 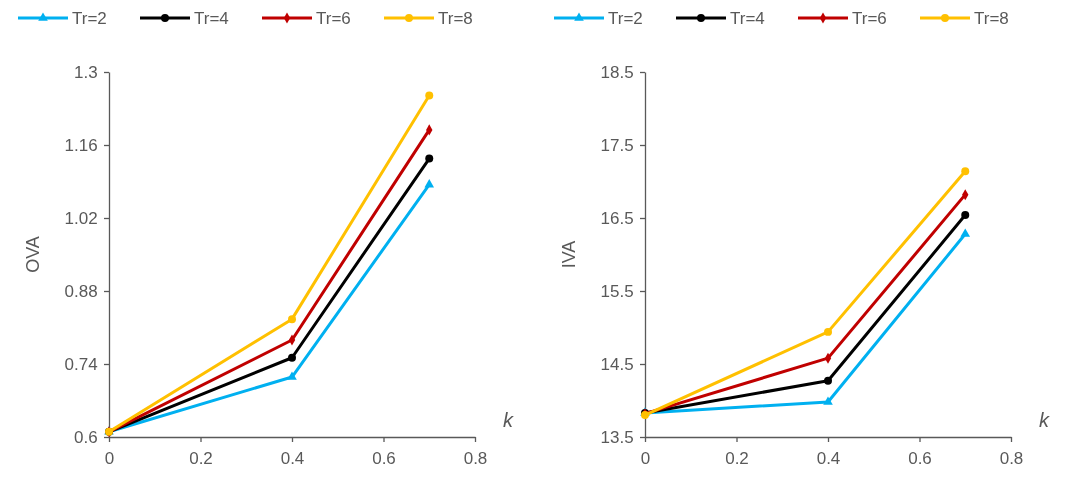 What do you see at coordinates (81, 364) in the screenshot?
I see `y-tick-label: 0.74` at bounding box center [81, 364].